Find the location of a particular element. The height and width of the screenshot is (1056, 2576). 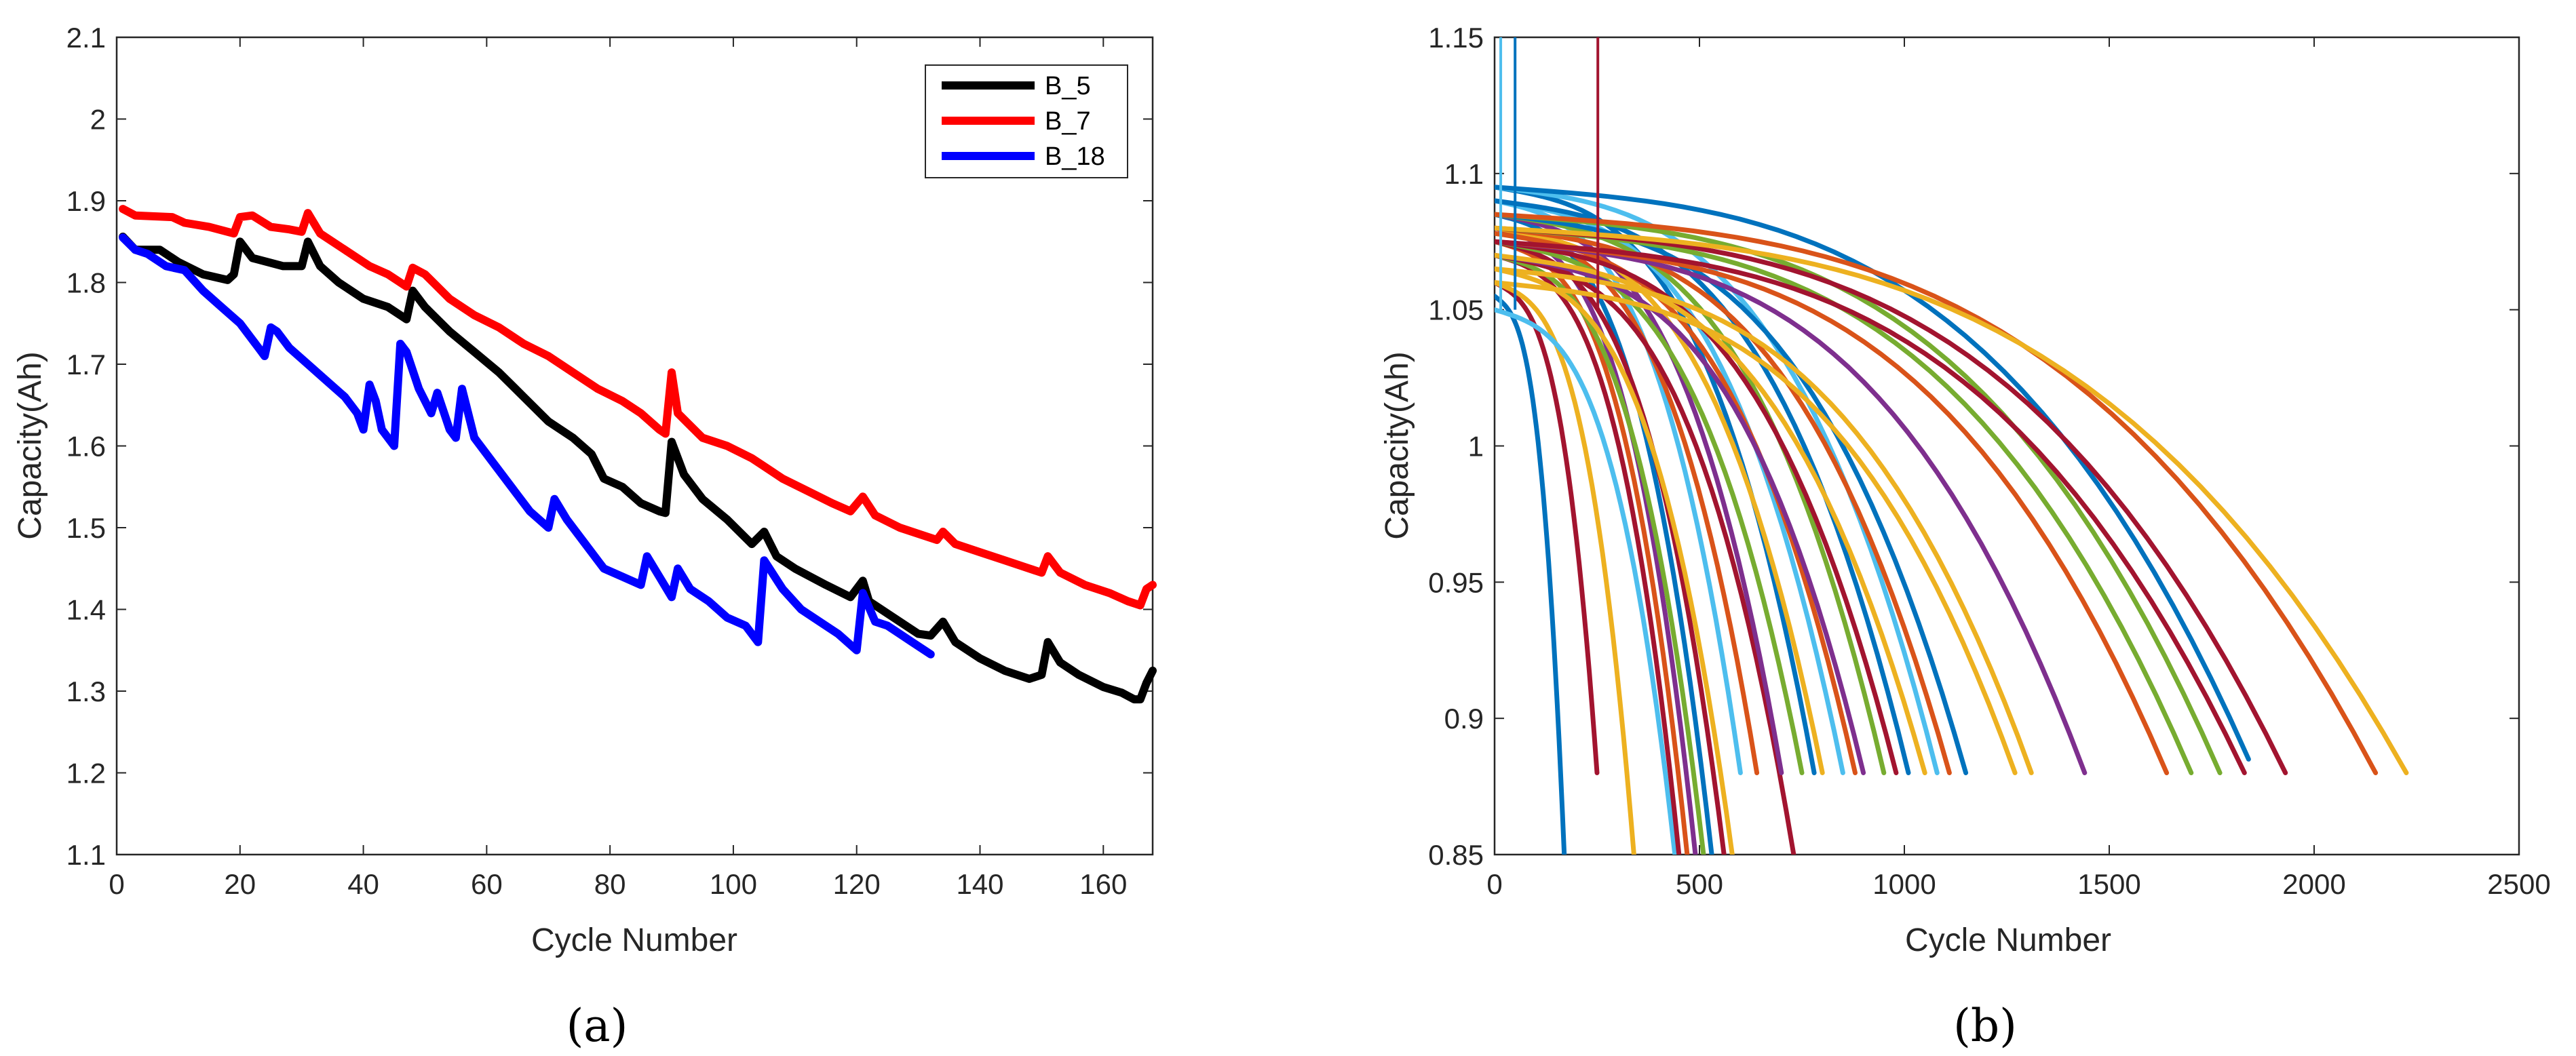

legend-entry-b7: B_7 is located at coordinates (1016, 121).